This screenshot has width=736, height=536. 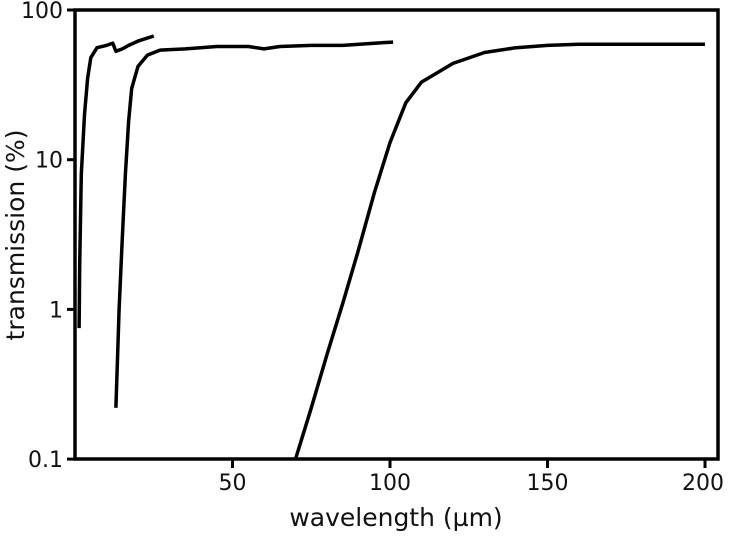 What do you see at coordinates (48, 236) in the screenshot?
I see `y-axis-ticks: 0.1 1 10 100` at bounding box center [48, 236].